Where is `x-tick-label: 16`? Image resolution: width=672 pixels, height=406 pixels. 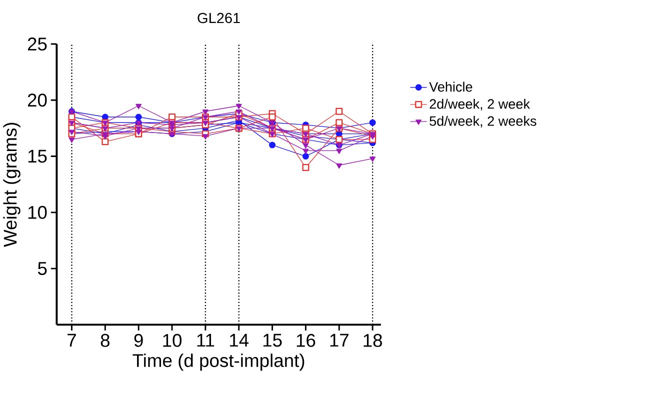 x-tick-label: 16 is located at coordinates (306, 341).